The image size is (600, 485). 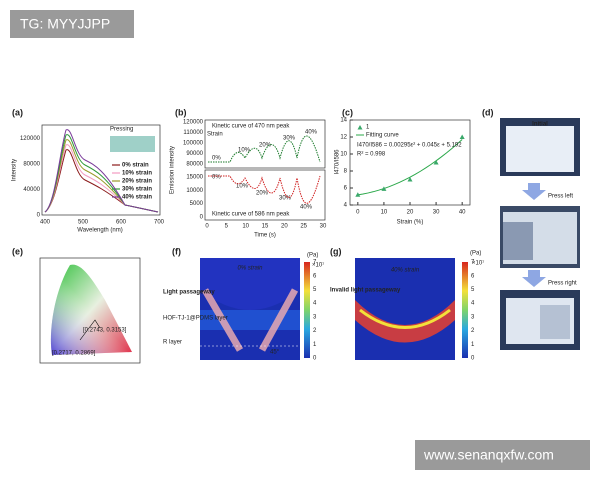 I want to click on legend-label: Fitting curve, so click(x=382, y=136).